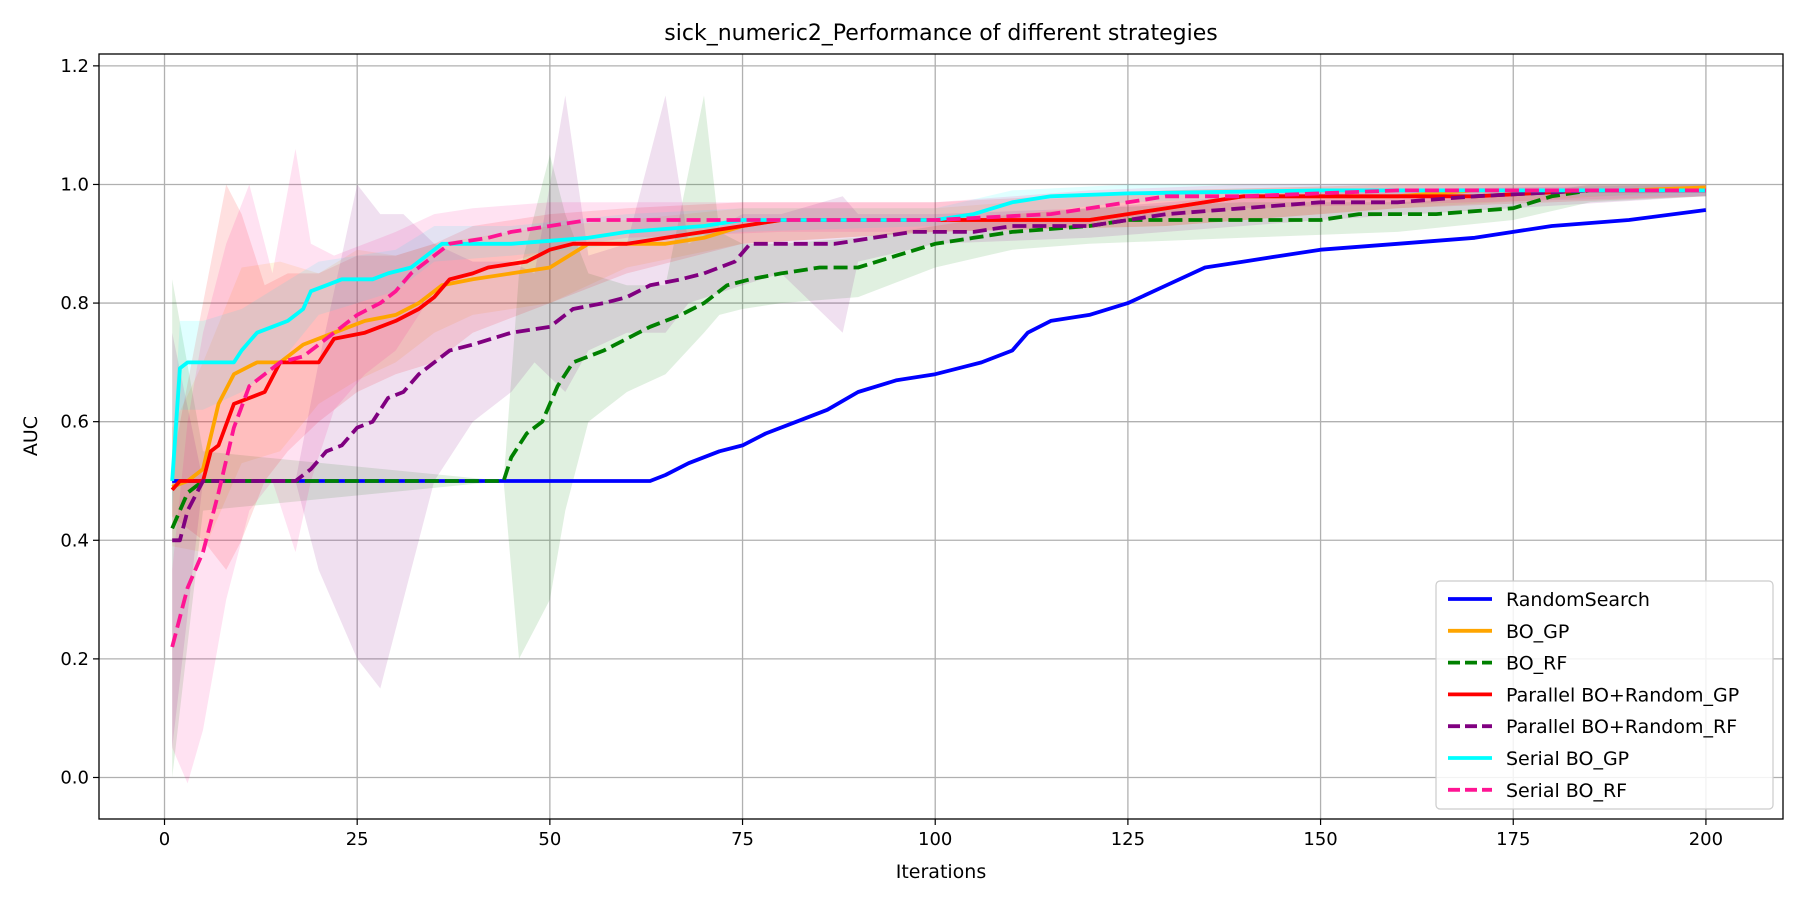 This screenshot has width=1800, height=904. Describe the element at coordinates (74, 303) in the screenshot. I see `y-tick-label: 0.8` at that location.